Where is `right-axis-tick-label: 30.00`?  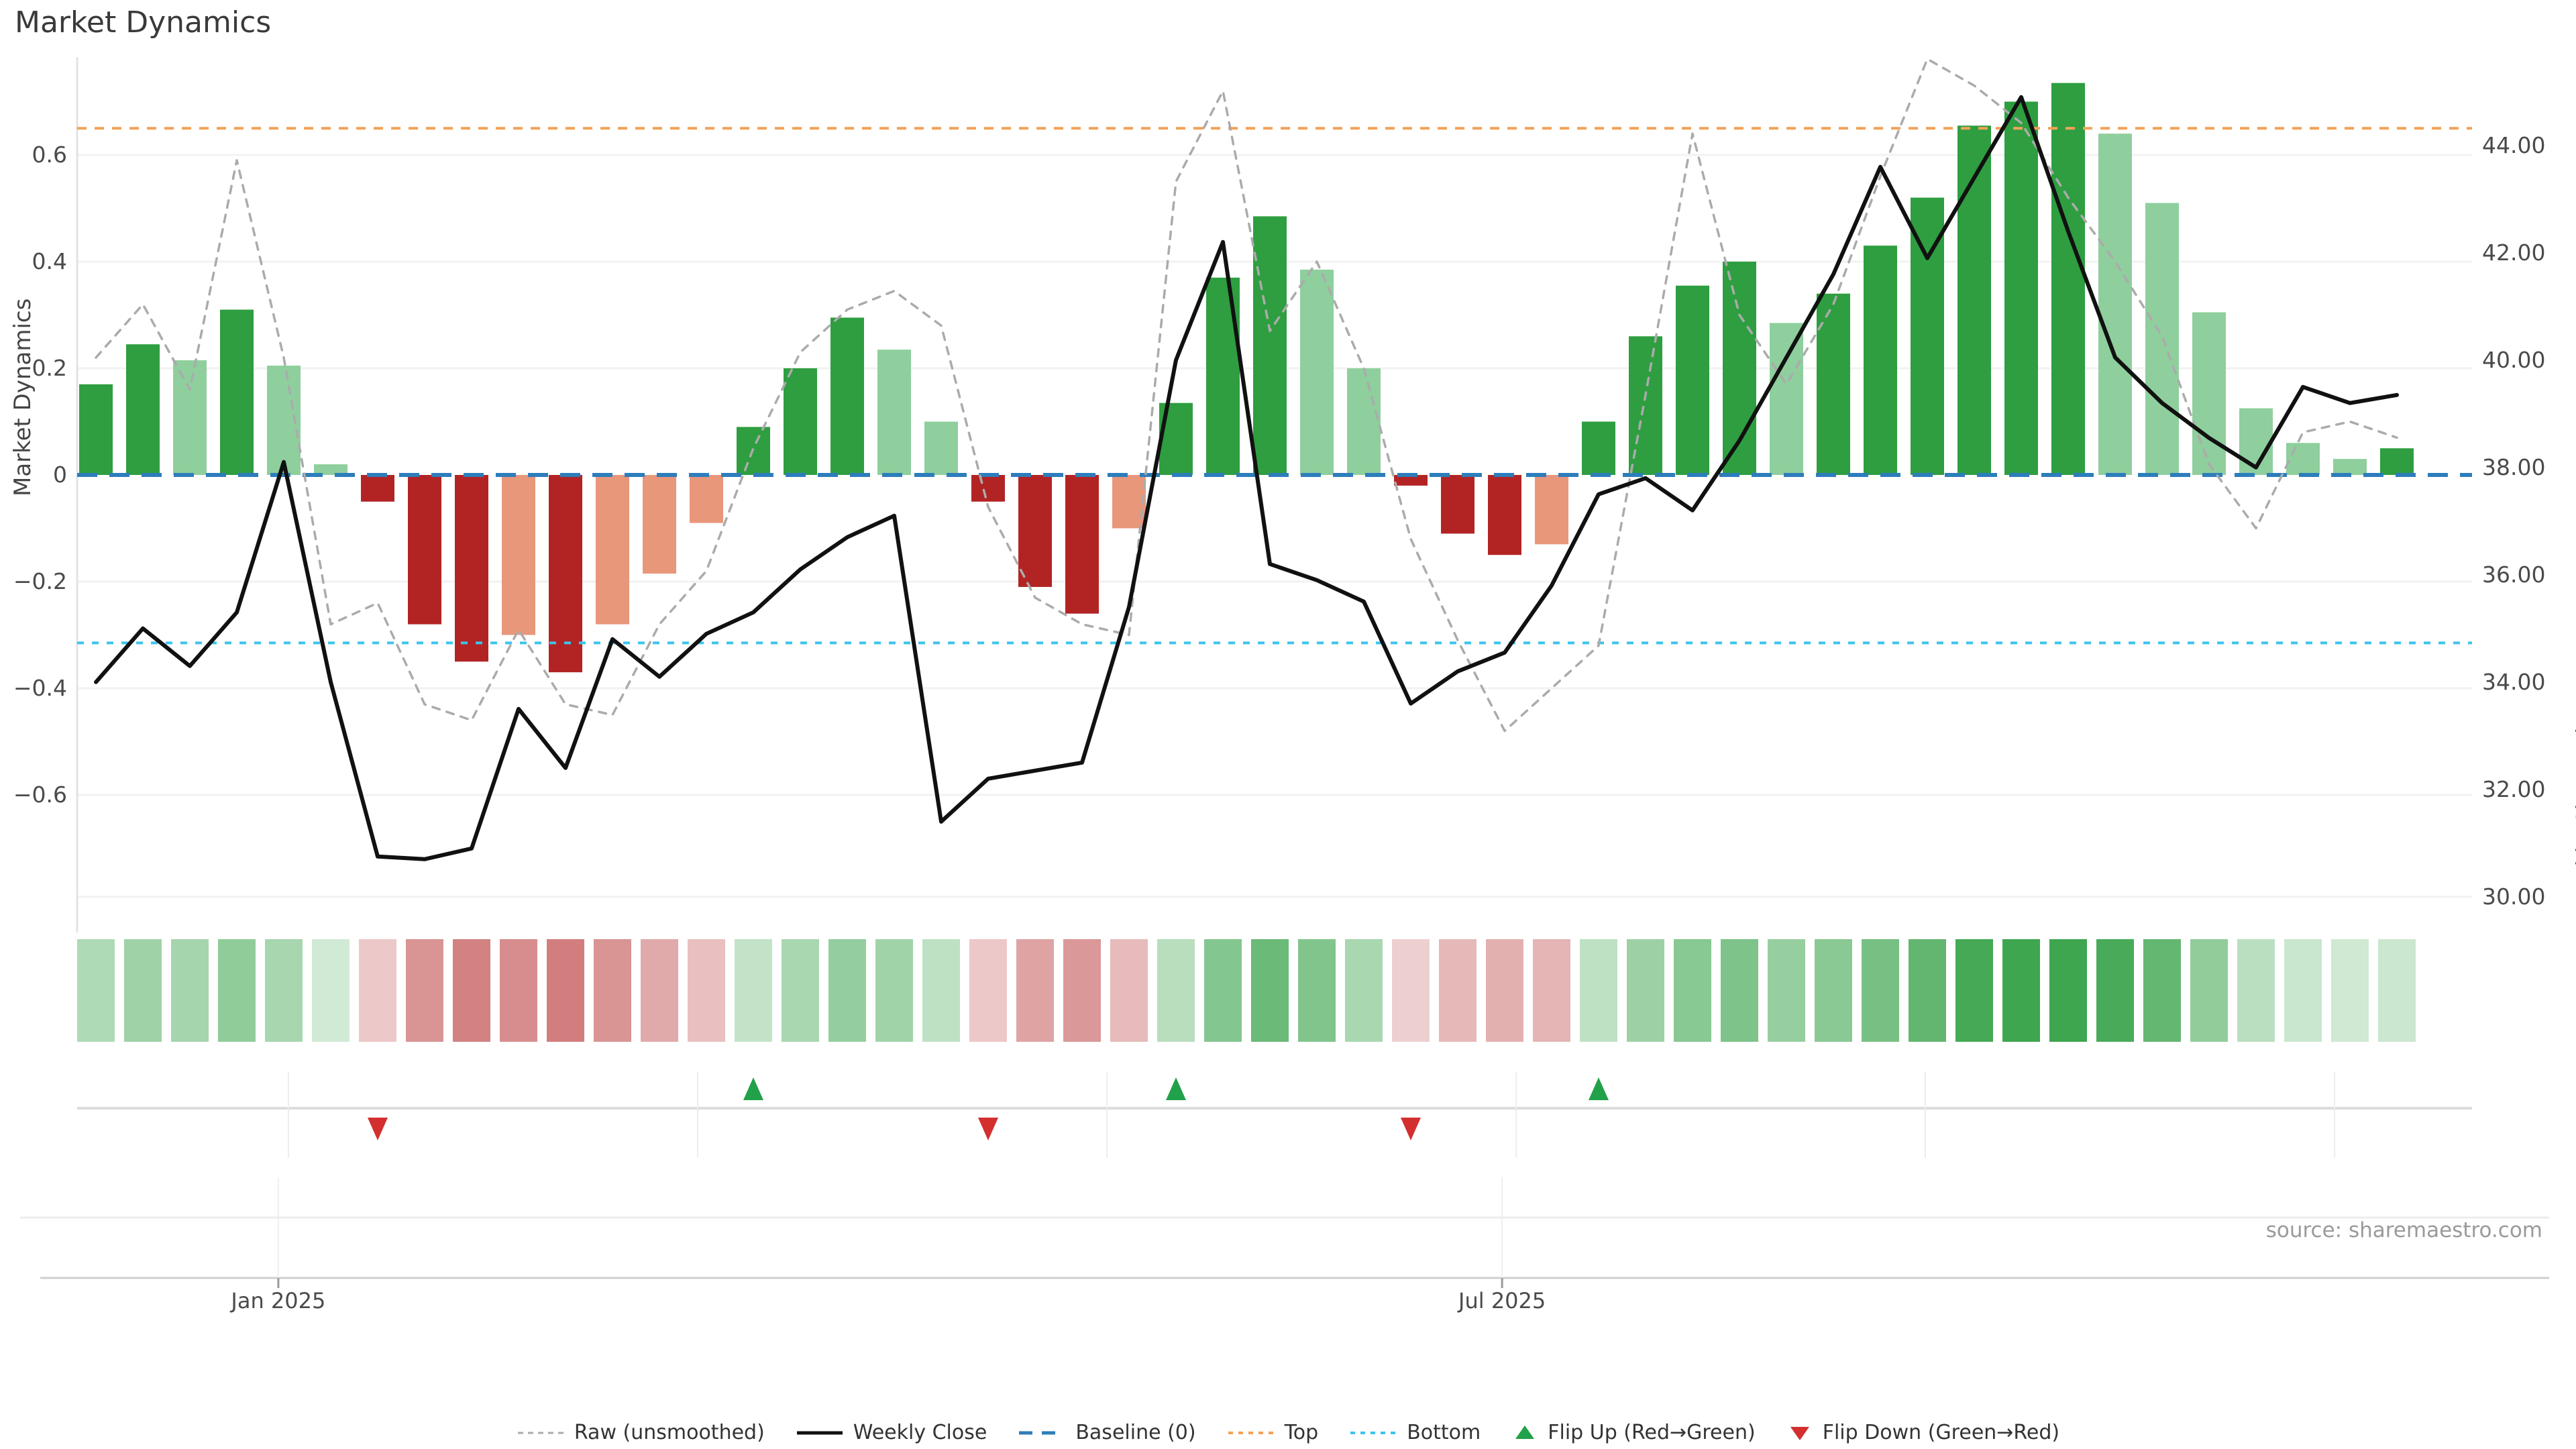 right-axis-tick-label: 30.00 is located at coordinates (2513, 896).